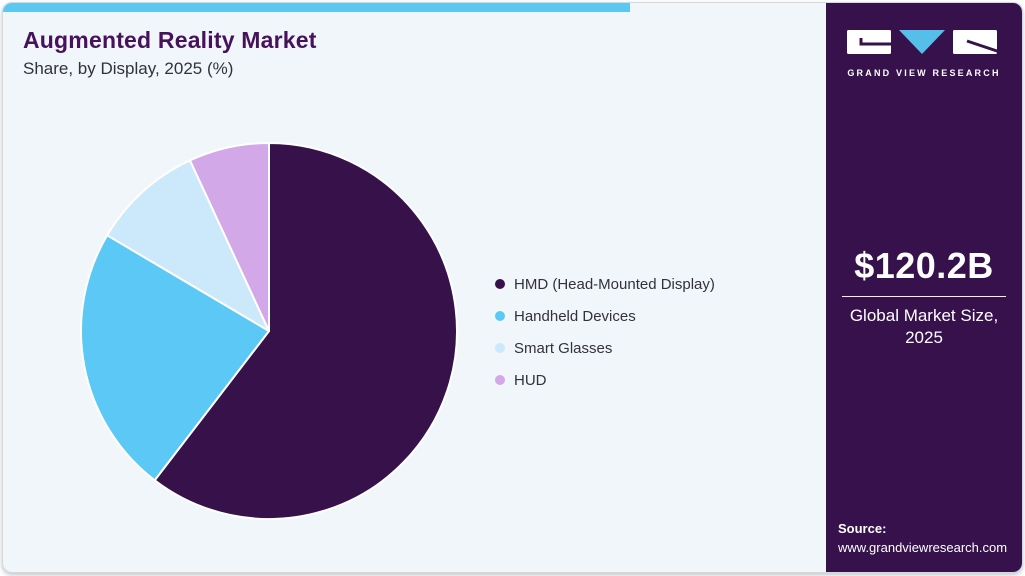 The height and width of the screenshot is (576, 1025). Describe the element at coordinates (575, 316) in the screenshot. I see `legend-label: Handheld Devices` at that location.